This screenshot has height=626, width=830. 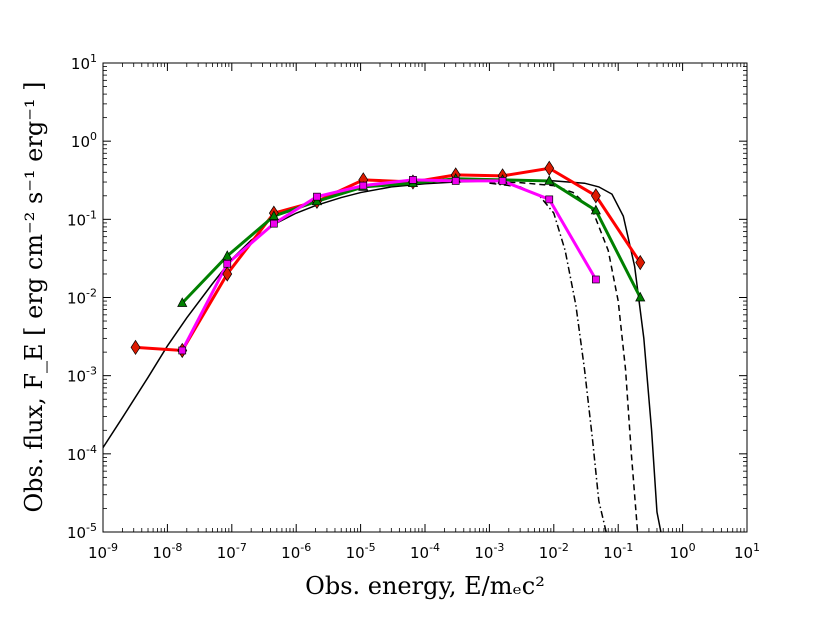 What do you see at coordinates (232, 551) in the screenshot?
I see `x-tick-label: 10⁻⁷` at bounding box center [232, 551].